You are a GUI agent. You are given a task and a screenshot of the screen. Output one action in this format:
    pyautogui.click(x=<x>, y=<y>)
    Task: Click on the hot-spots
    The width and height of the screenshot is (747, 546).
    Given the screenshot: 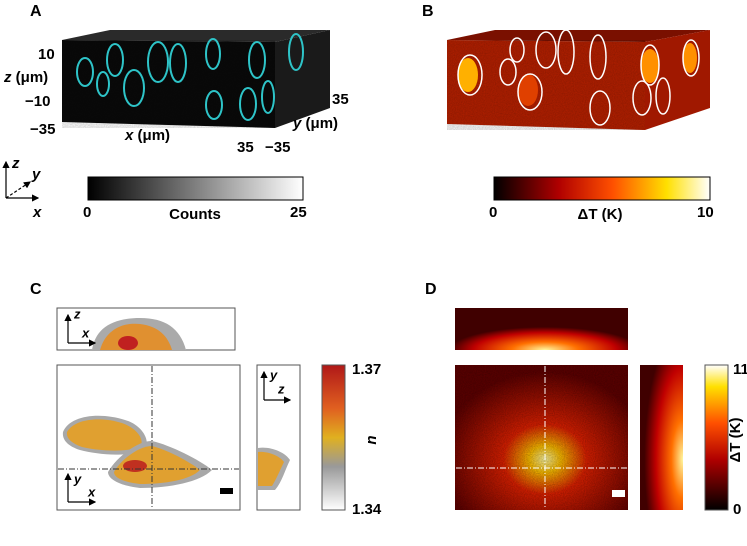 What is the action you would take?
    pyautogui.click(x=577, y=74)
    